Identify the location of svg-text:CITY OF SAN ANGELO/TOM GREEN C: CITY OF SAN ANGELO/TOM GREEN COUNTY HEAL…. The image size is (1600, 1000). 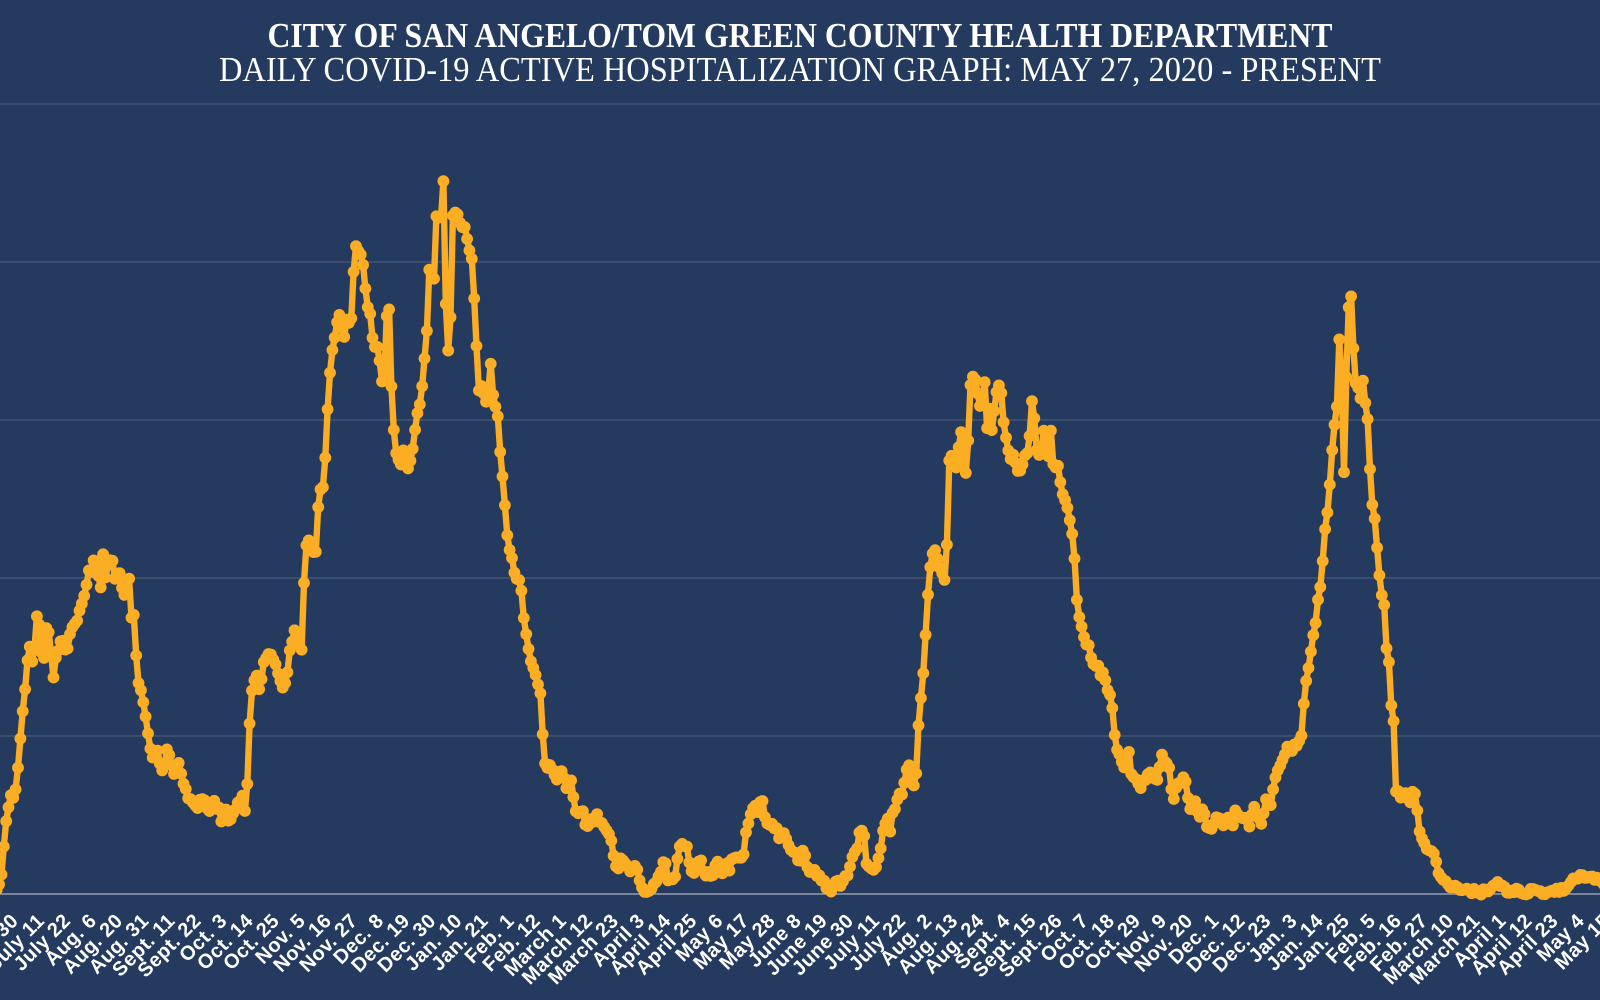
(800, 35).